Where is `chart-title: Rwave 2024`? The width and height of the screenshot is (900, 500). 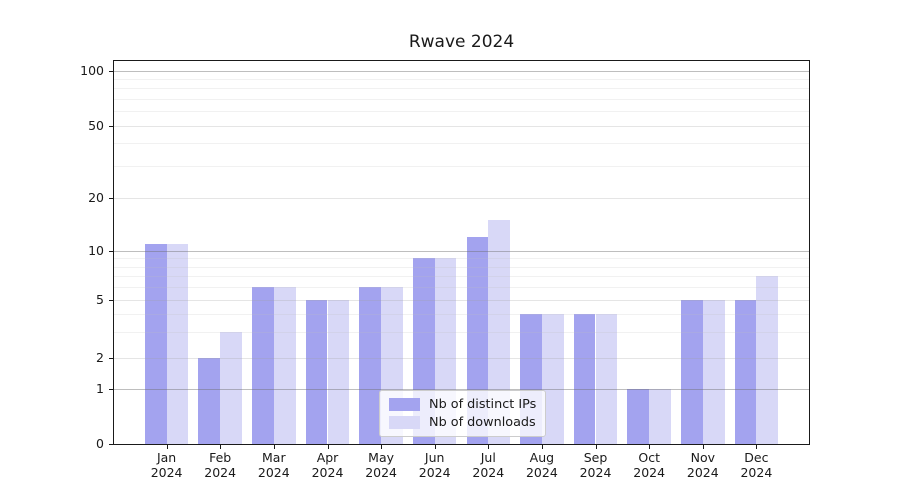 chart-title: Rwave 2024 is located at coordinates (461, 42).